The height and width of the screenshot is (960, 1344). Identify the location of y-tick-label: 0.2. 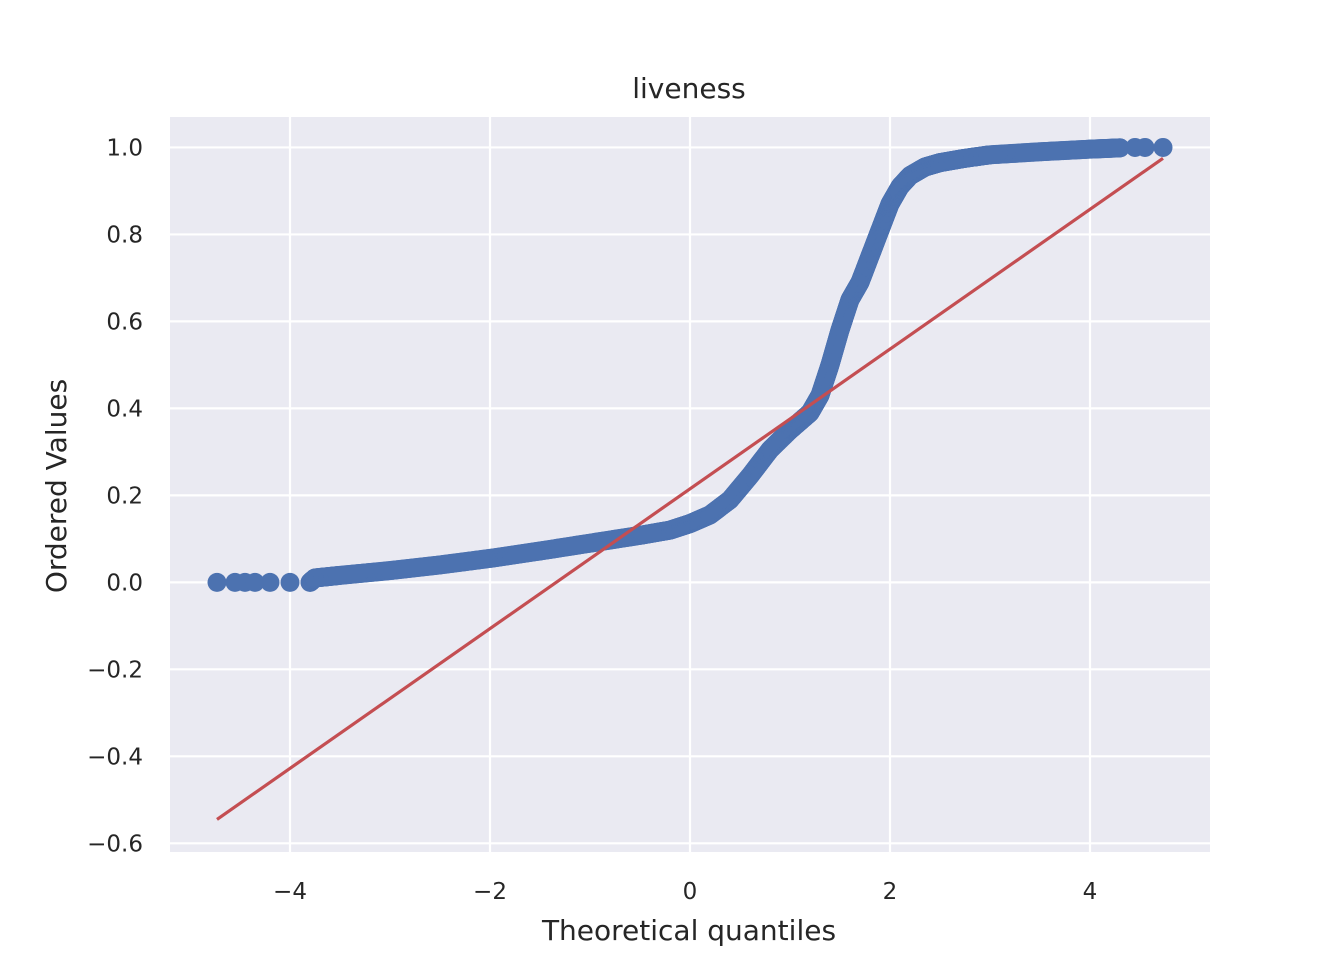
(124, 496).